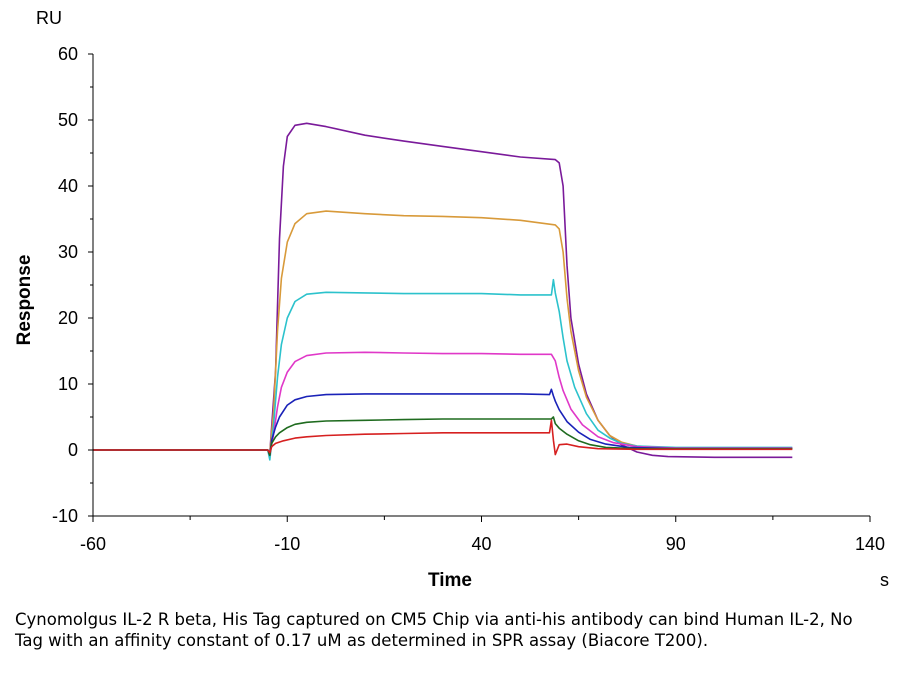 This screenshot has width=900, height=686. What do you see at coordinates (676, 544) in the screenshot?
I see `x-tick-label: 90` at bounding box center [676, 544].